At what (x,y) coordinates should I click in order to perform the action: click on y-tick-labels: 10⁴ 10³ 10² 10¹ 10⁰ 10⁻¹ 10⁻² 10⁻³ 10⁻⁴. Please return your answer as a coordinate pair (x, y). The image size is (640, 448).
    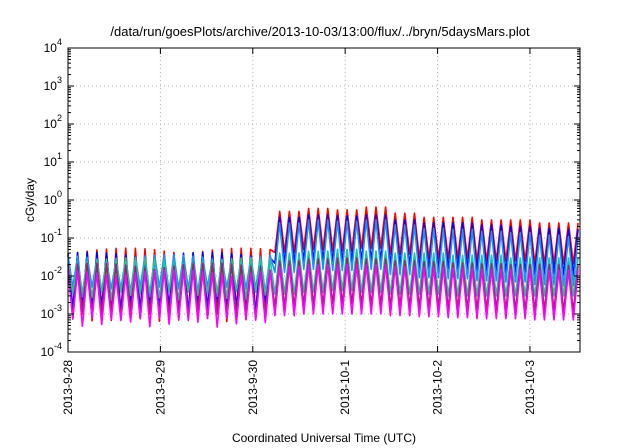
    Looking at the image, I should click on (51, 198).